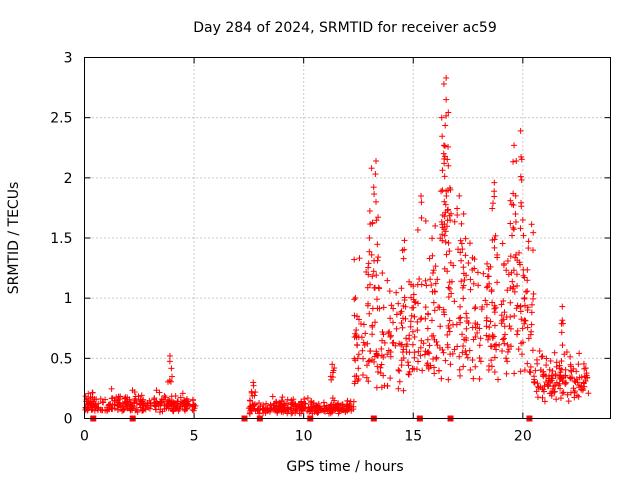  Describe the element at coordinates (68, 420) in the screenshot. I see `y-tick-label: 0` at that location.